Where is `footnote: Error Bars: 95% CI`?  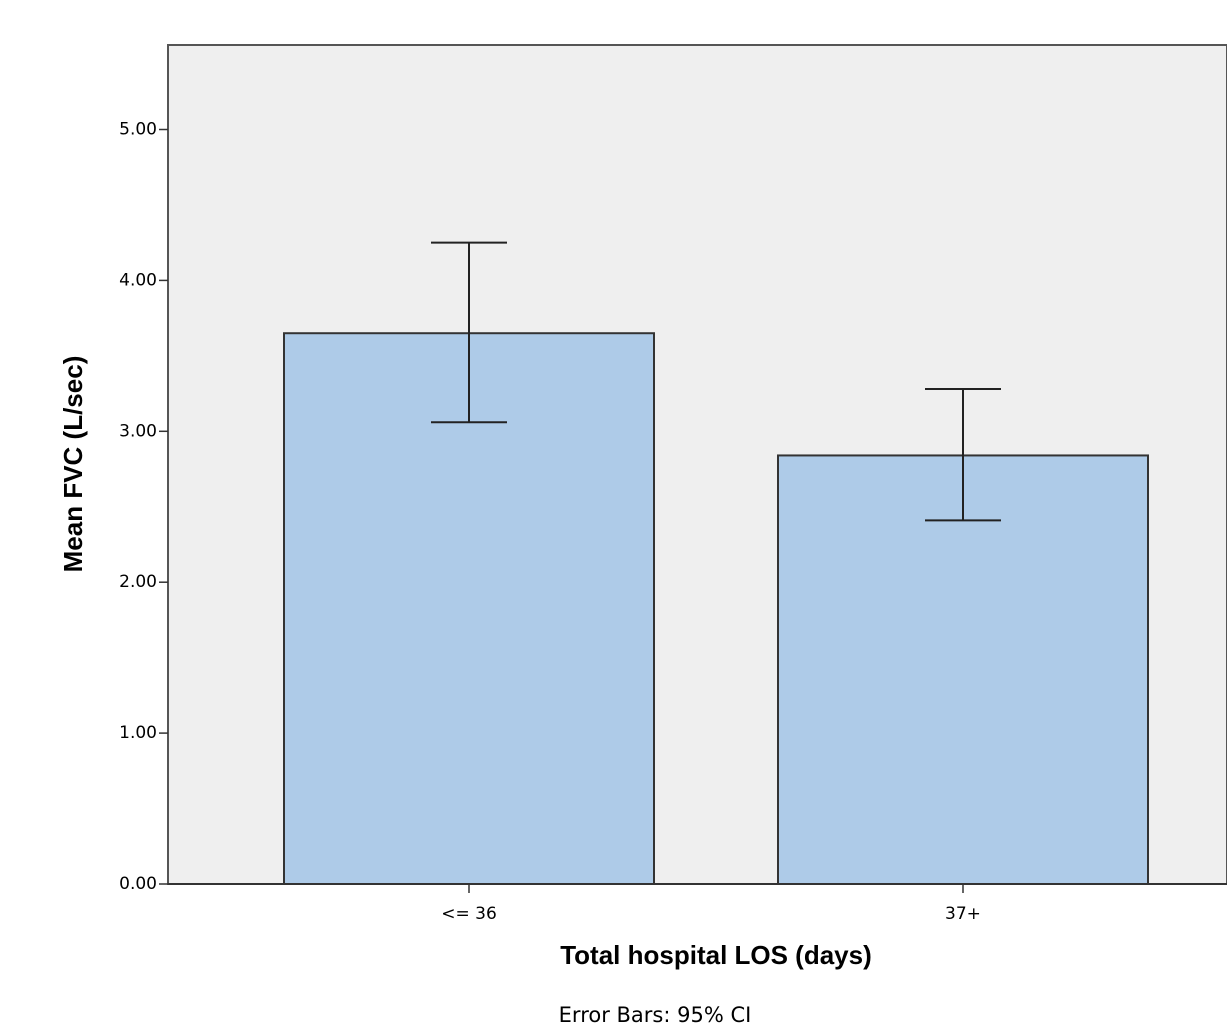
footnote: Error Bars: 95% CI is located at coordinates (655, 1013).